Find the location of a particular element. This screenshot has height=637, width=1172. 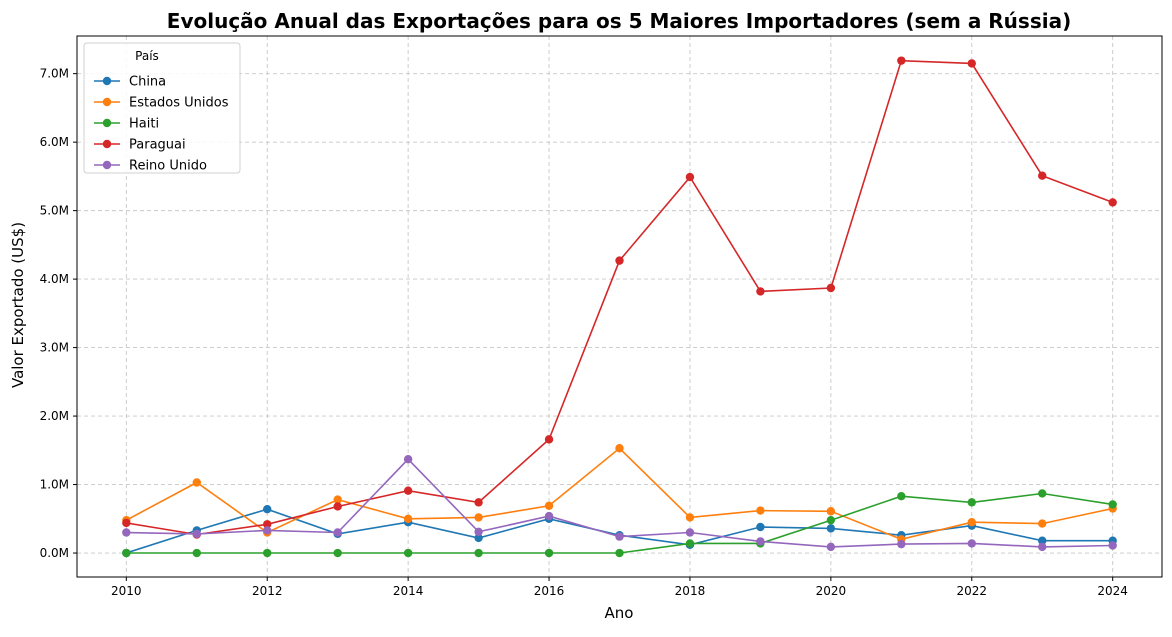

legend-item: Reino Unido is located at coordinates (150, 166).